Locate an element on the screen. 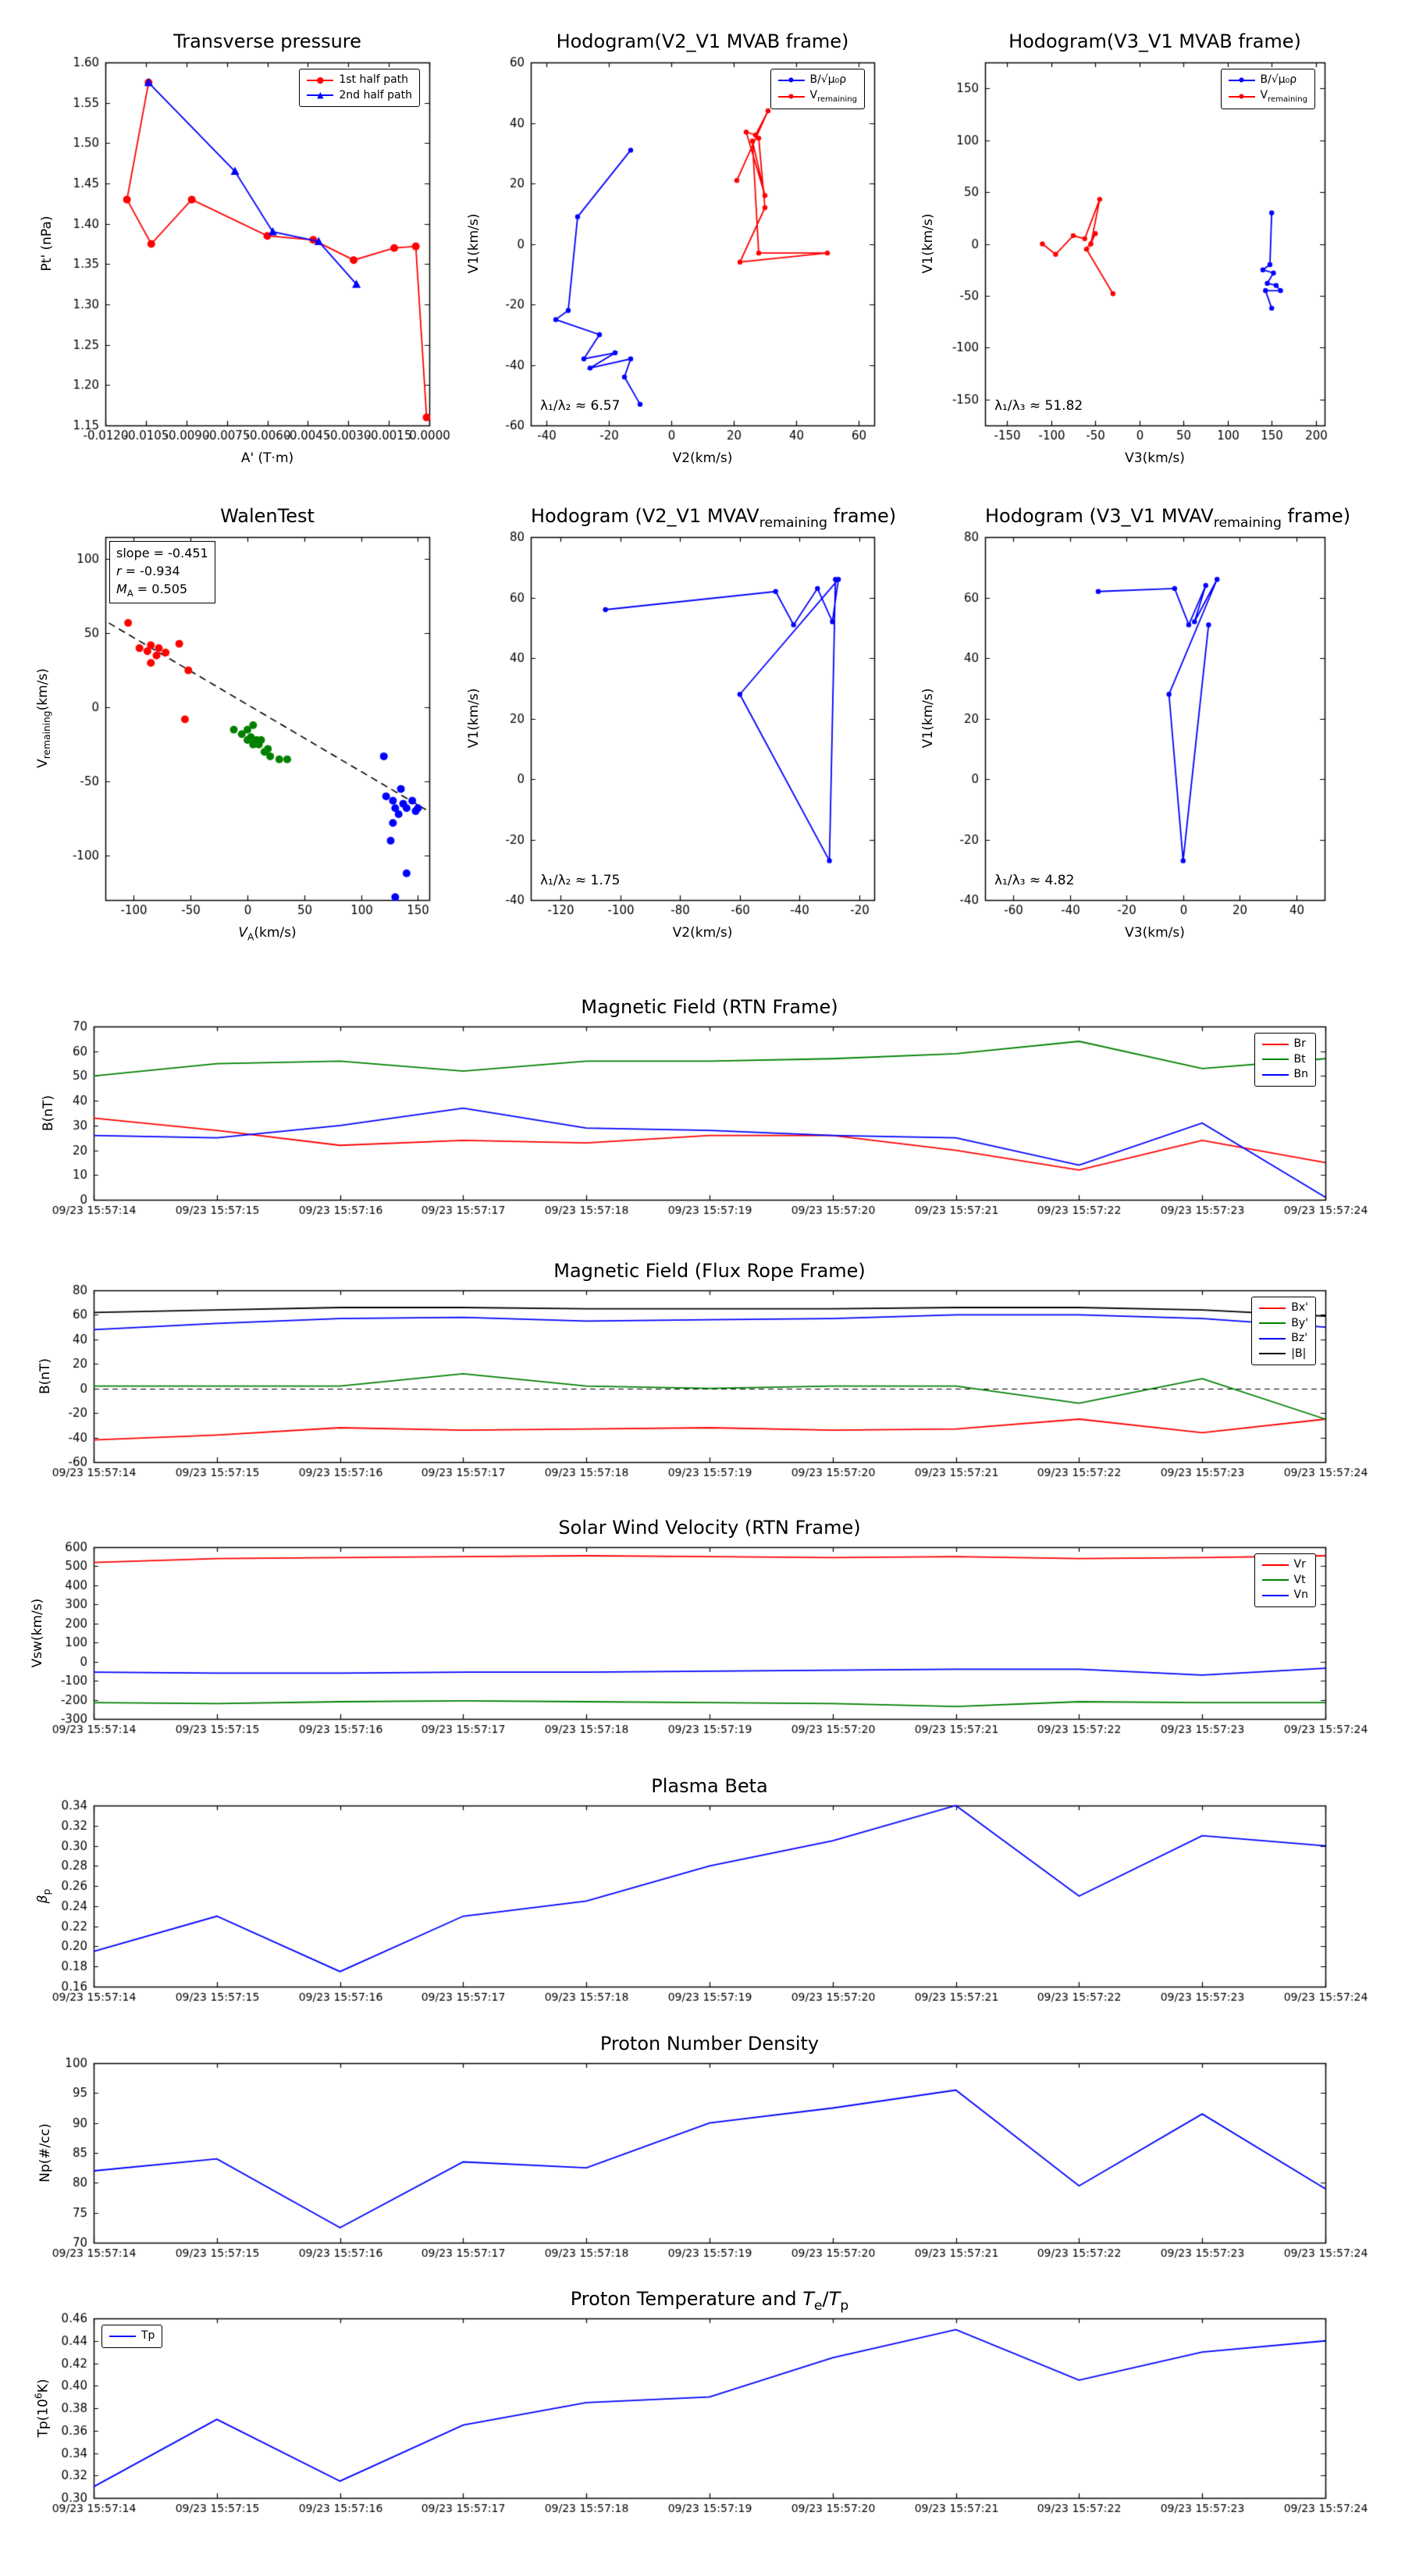  legend-entry: Vt is located at coordinates (1285, 1581).